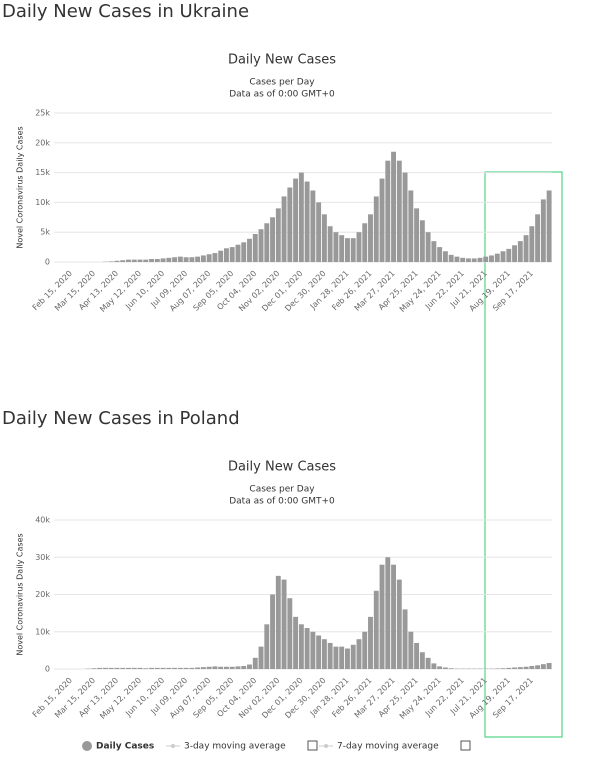 Image resolution: width=594 pixels, height=772 pixels. I want to click on heading: Daily New Cases in Ukraine, so click(125, 11).